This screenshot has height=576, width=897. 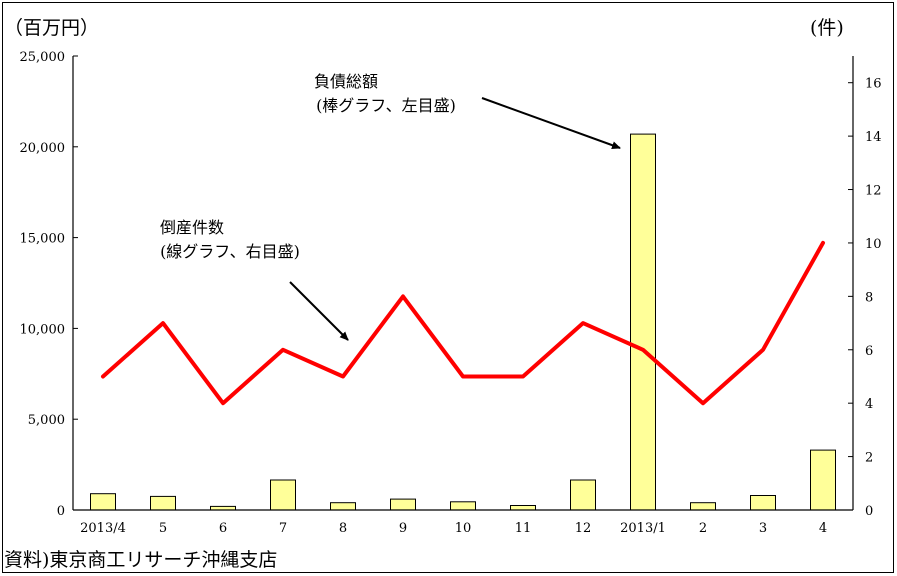 What do you see at coordinates (319, 311) in the screenshot?
I see `annotation-count-arrow` at bounding box center [319, 311].